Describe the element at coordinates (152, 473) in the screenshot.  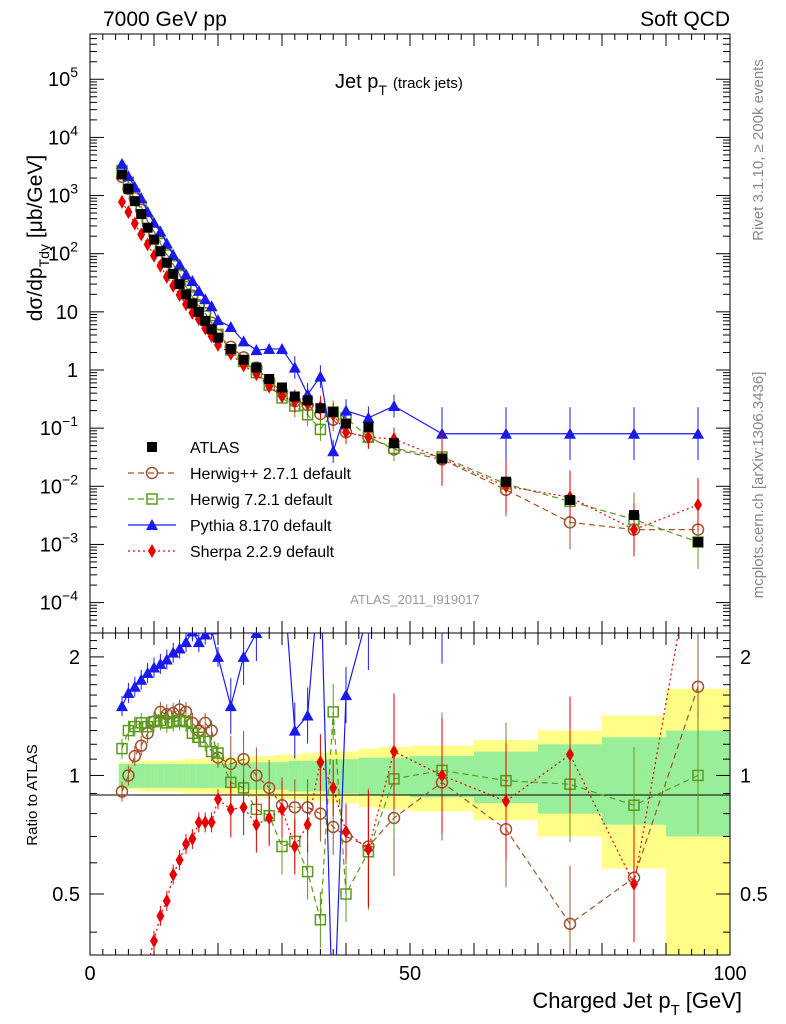
I see `legend-marker-herwig-` at that location.